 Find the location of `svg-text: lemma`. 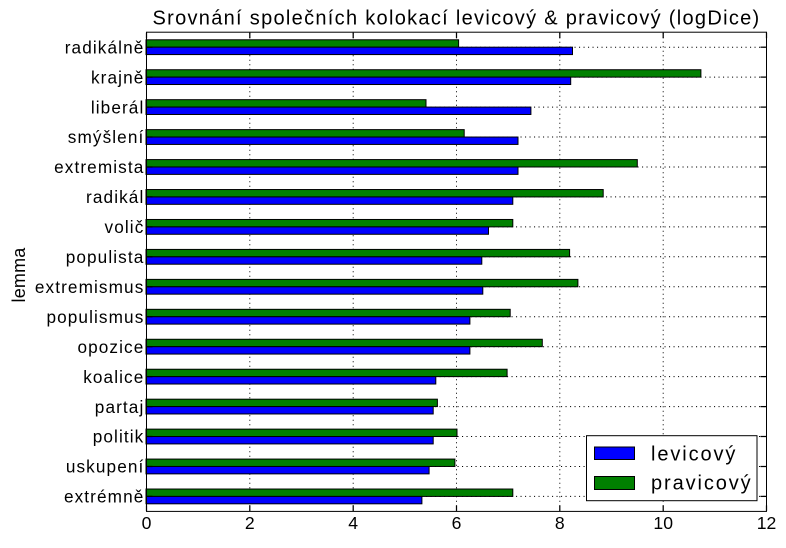

svg-text: lemma is located at coordinates (19, 275).